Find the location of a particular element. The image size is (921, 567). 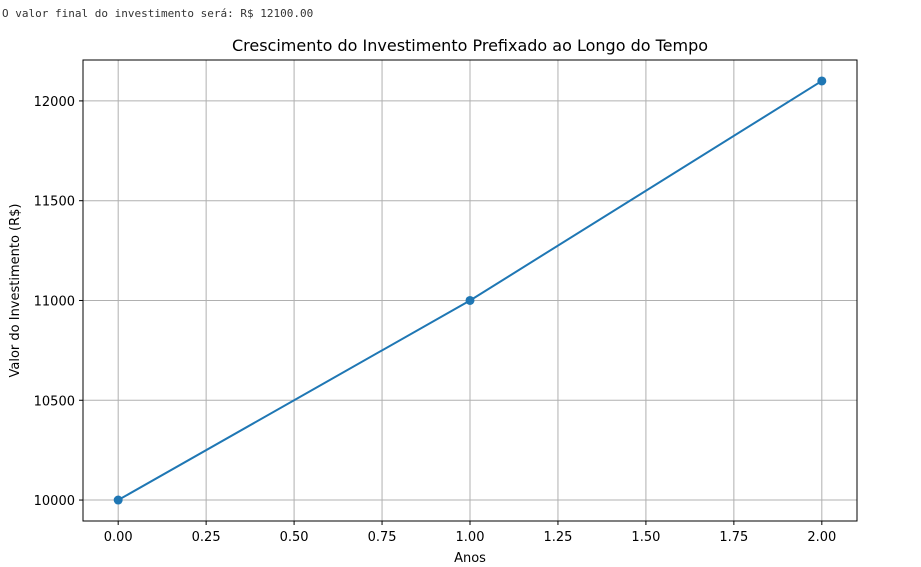

x-tick-label: 1.00 is located at coordinates (470, 537).